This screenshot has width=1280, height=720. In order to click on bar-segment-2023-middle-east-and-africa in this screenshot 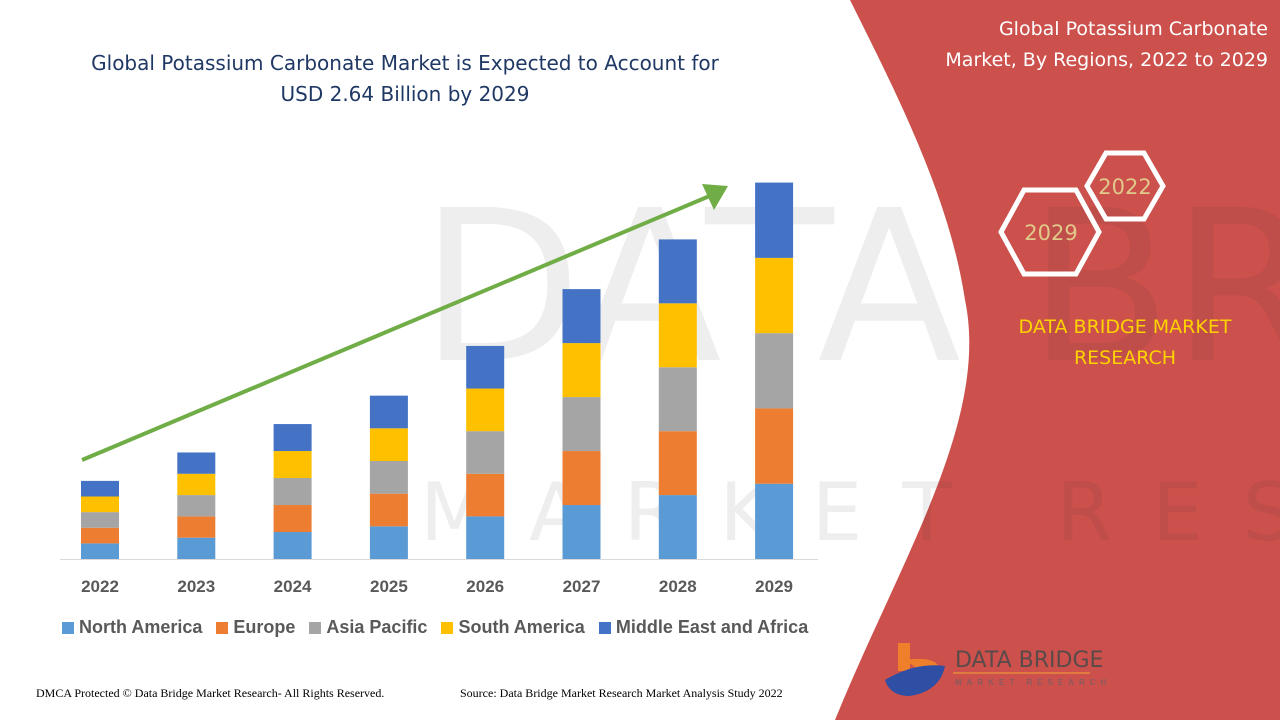, I will do `click(196, 463)`.